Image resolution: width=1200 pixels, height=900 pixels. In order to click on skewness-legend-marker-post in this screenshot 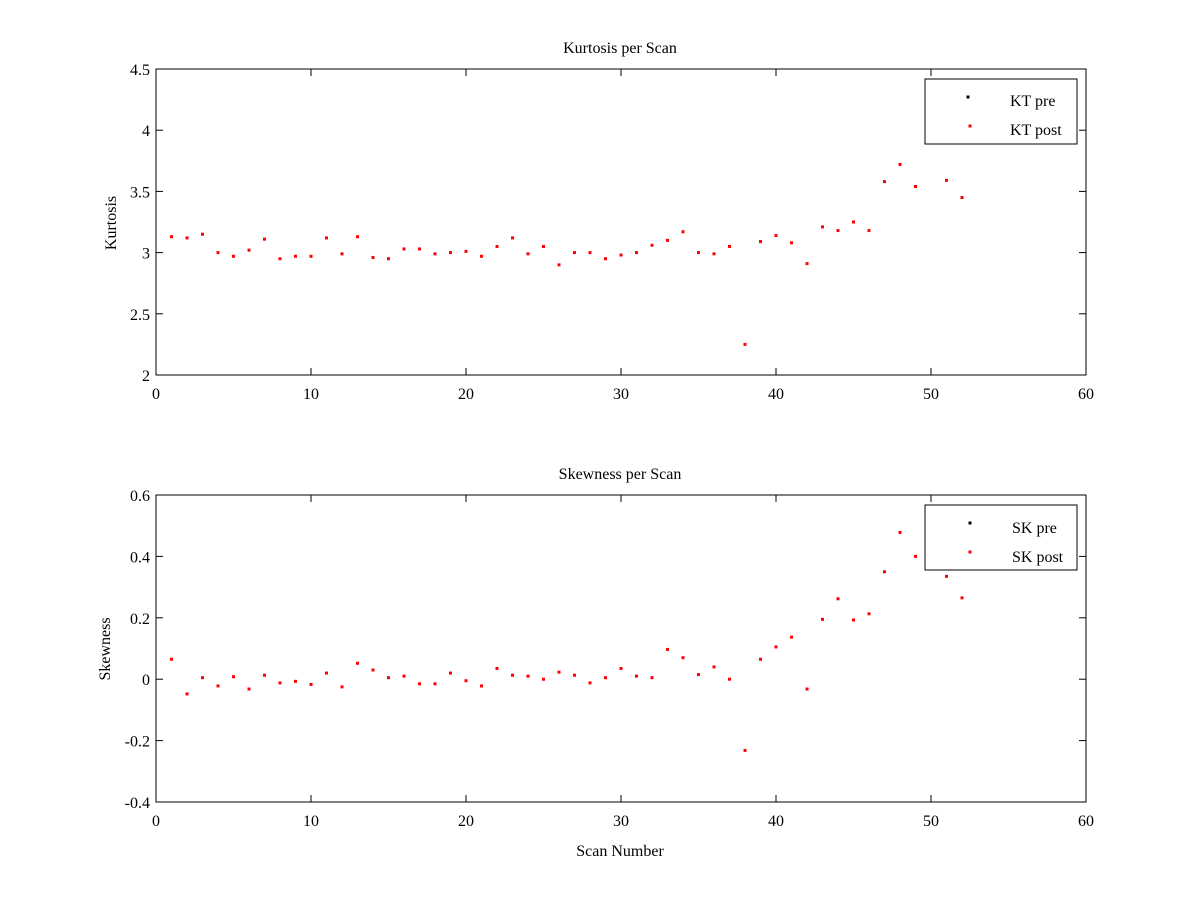, I will do `click(970, 552)`.